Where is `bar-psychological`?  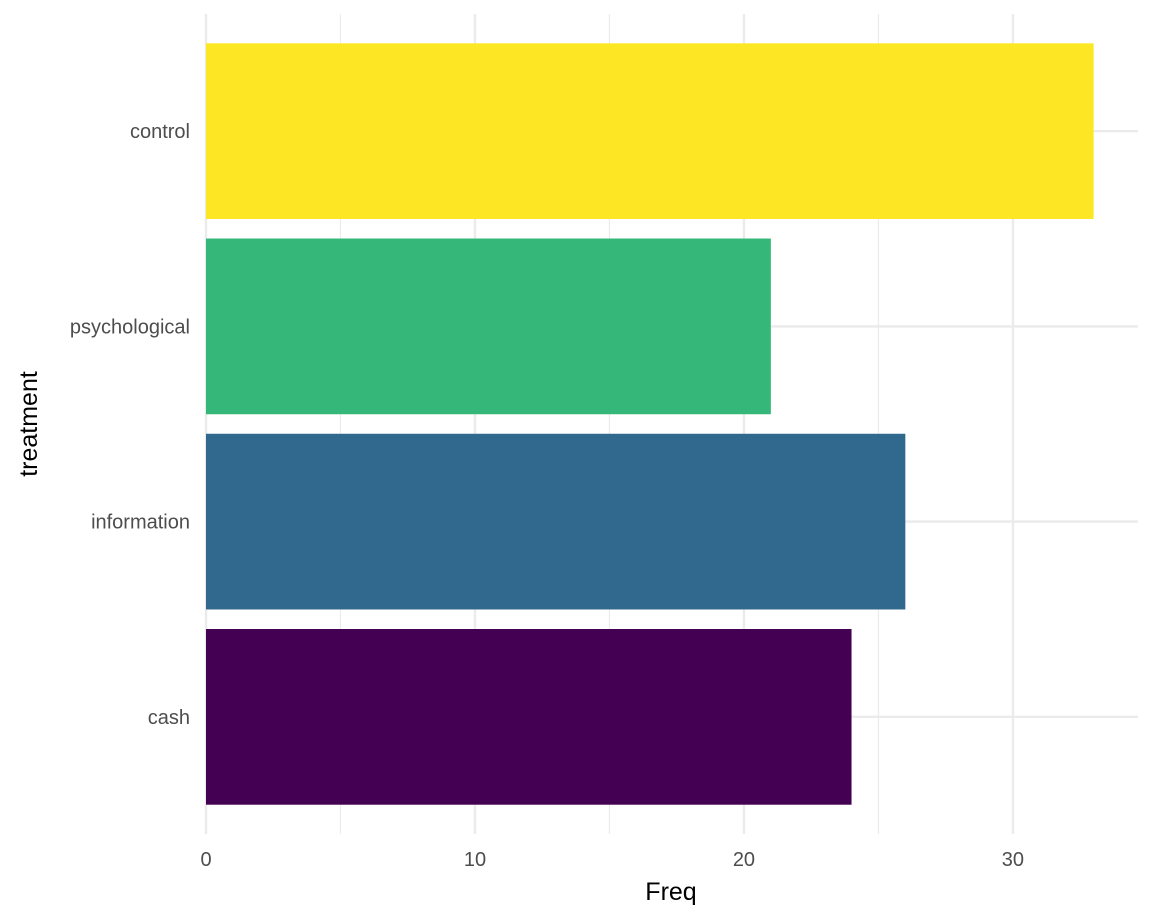
bar-psychological is located at coordinates (488, 326).